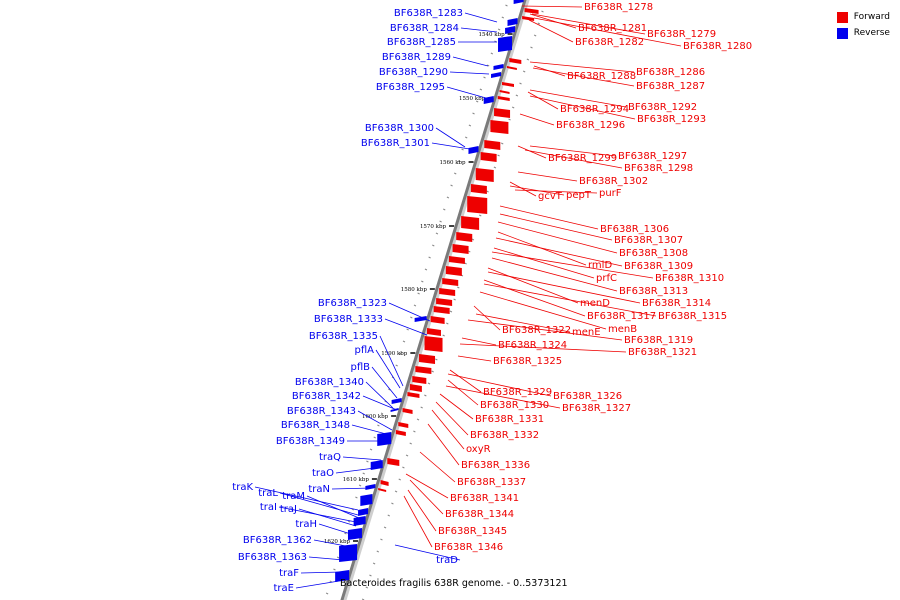 The height and width of the screenshot is (600, 900). I want to click on forward-gene-label: BF638R_1282, so click(609, 42).